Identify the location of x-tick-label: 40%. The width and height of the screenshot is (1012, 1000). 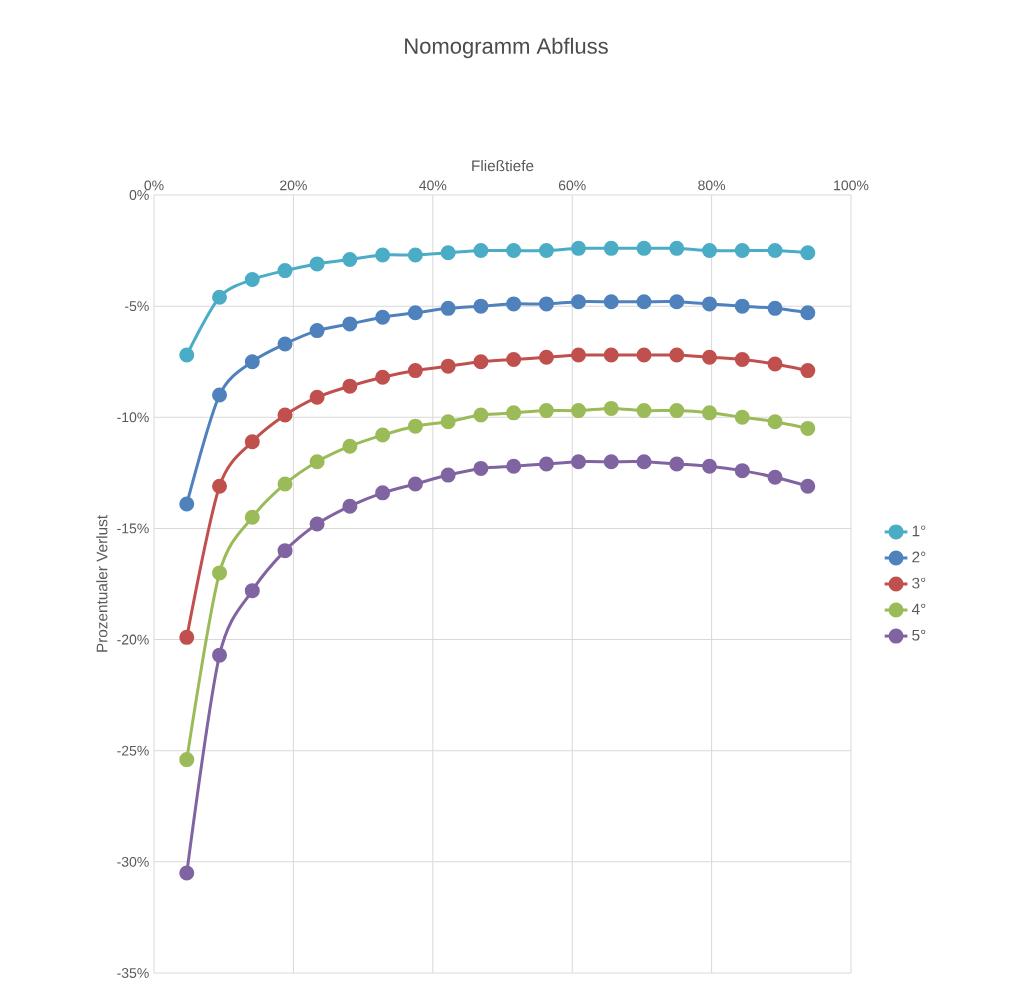
(433, 185).